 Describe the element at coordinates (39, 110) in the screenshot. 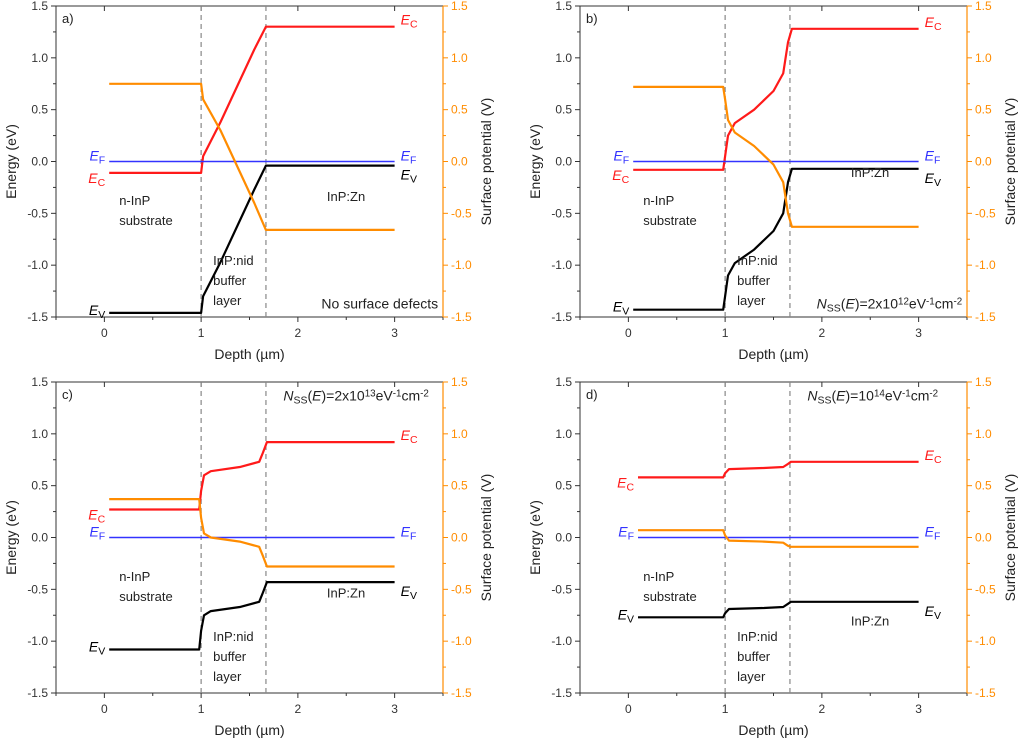

I see `y-tick-label: 0.5` at that location.